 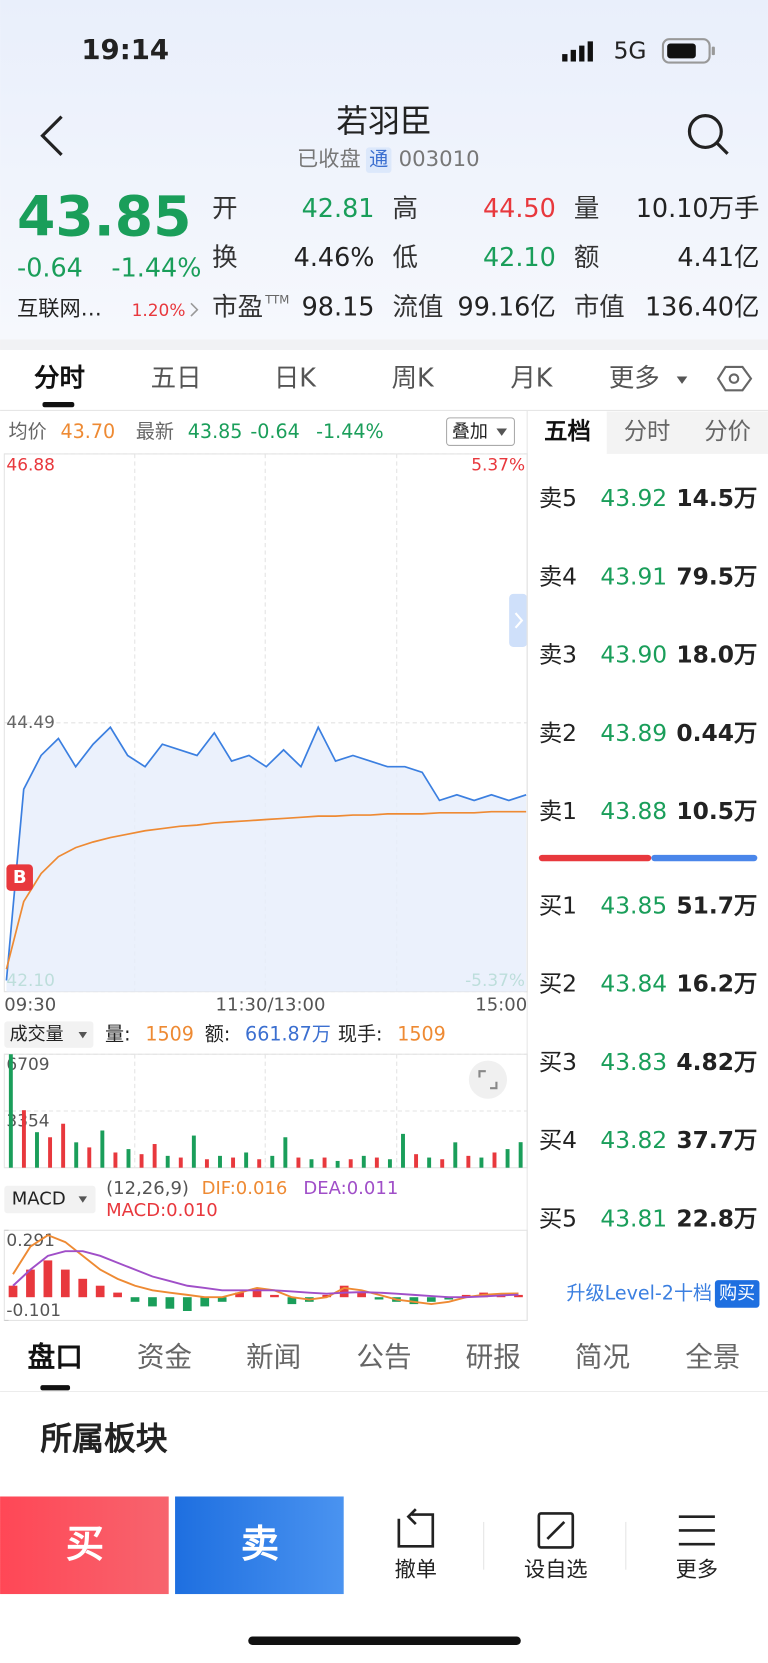 What do you see at coordinates (716, 811) in the screenshot?
I see `order-volume: 10.5万` at bounding box center [716, 811].